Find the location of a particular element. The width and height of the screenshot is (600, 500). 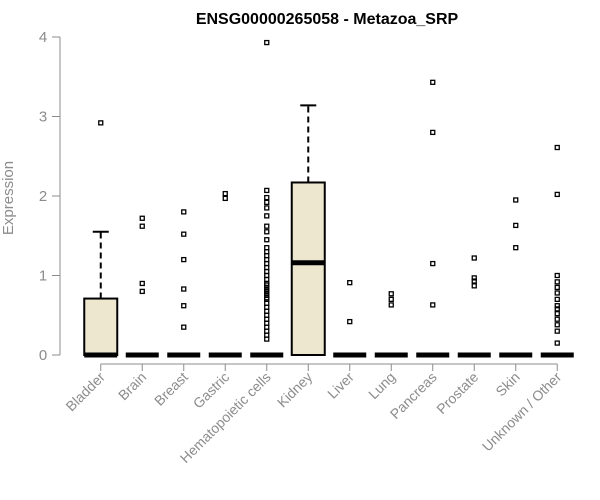

box-hematopoietic-cells is located at coordinates (267, 198).